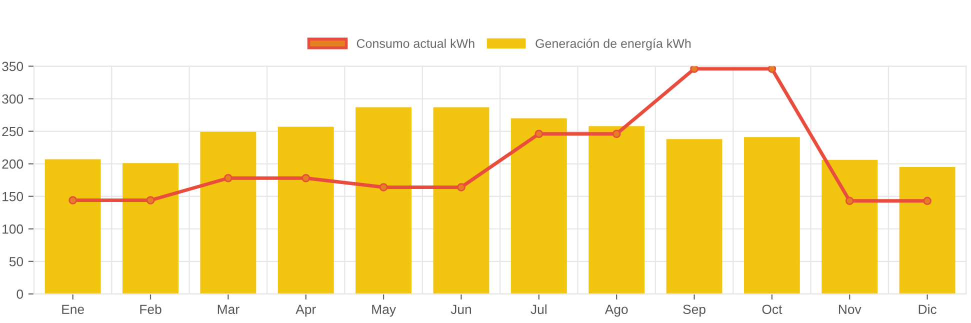  I want to click on y-tick-label: 50, so click(16, 261).